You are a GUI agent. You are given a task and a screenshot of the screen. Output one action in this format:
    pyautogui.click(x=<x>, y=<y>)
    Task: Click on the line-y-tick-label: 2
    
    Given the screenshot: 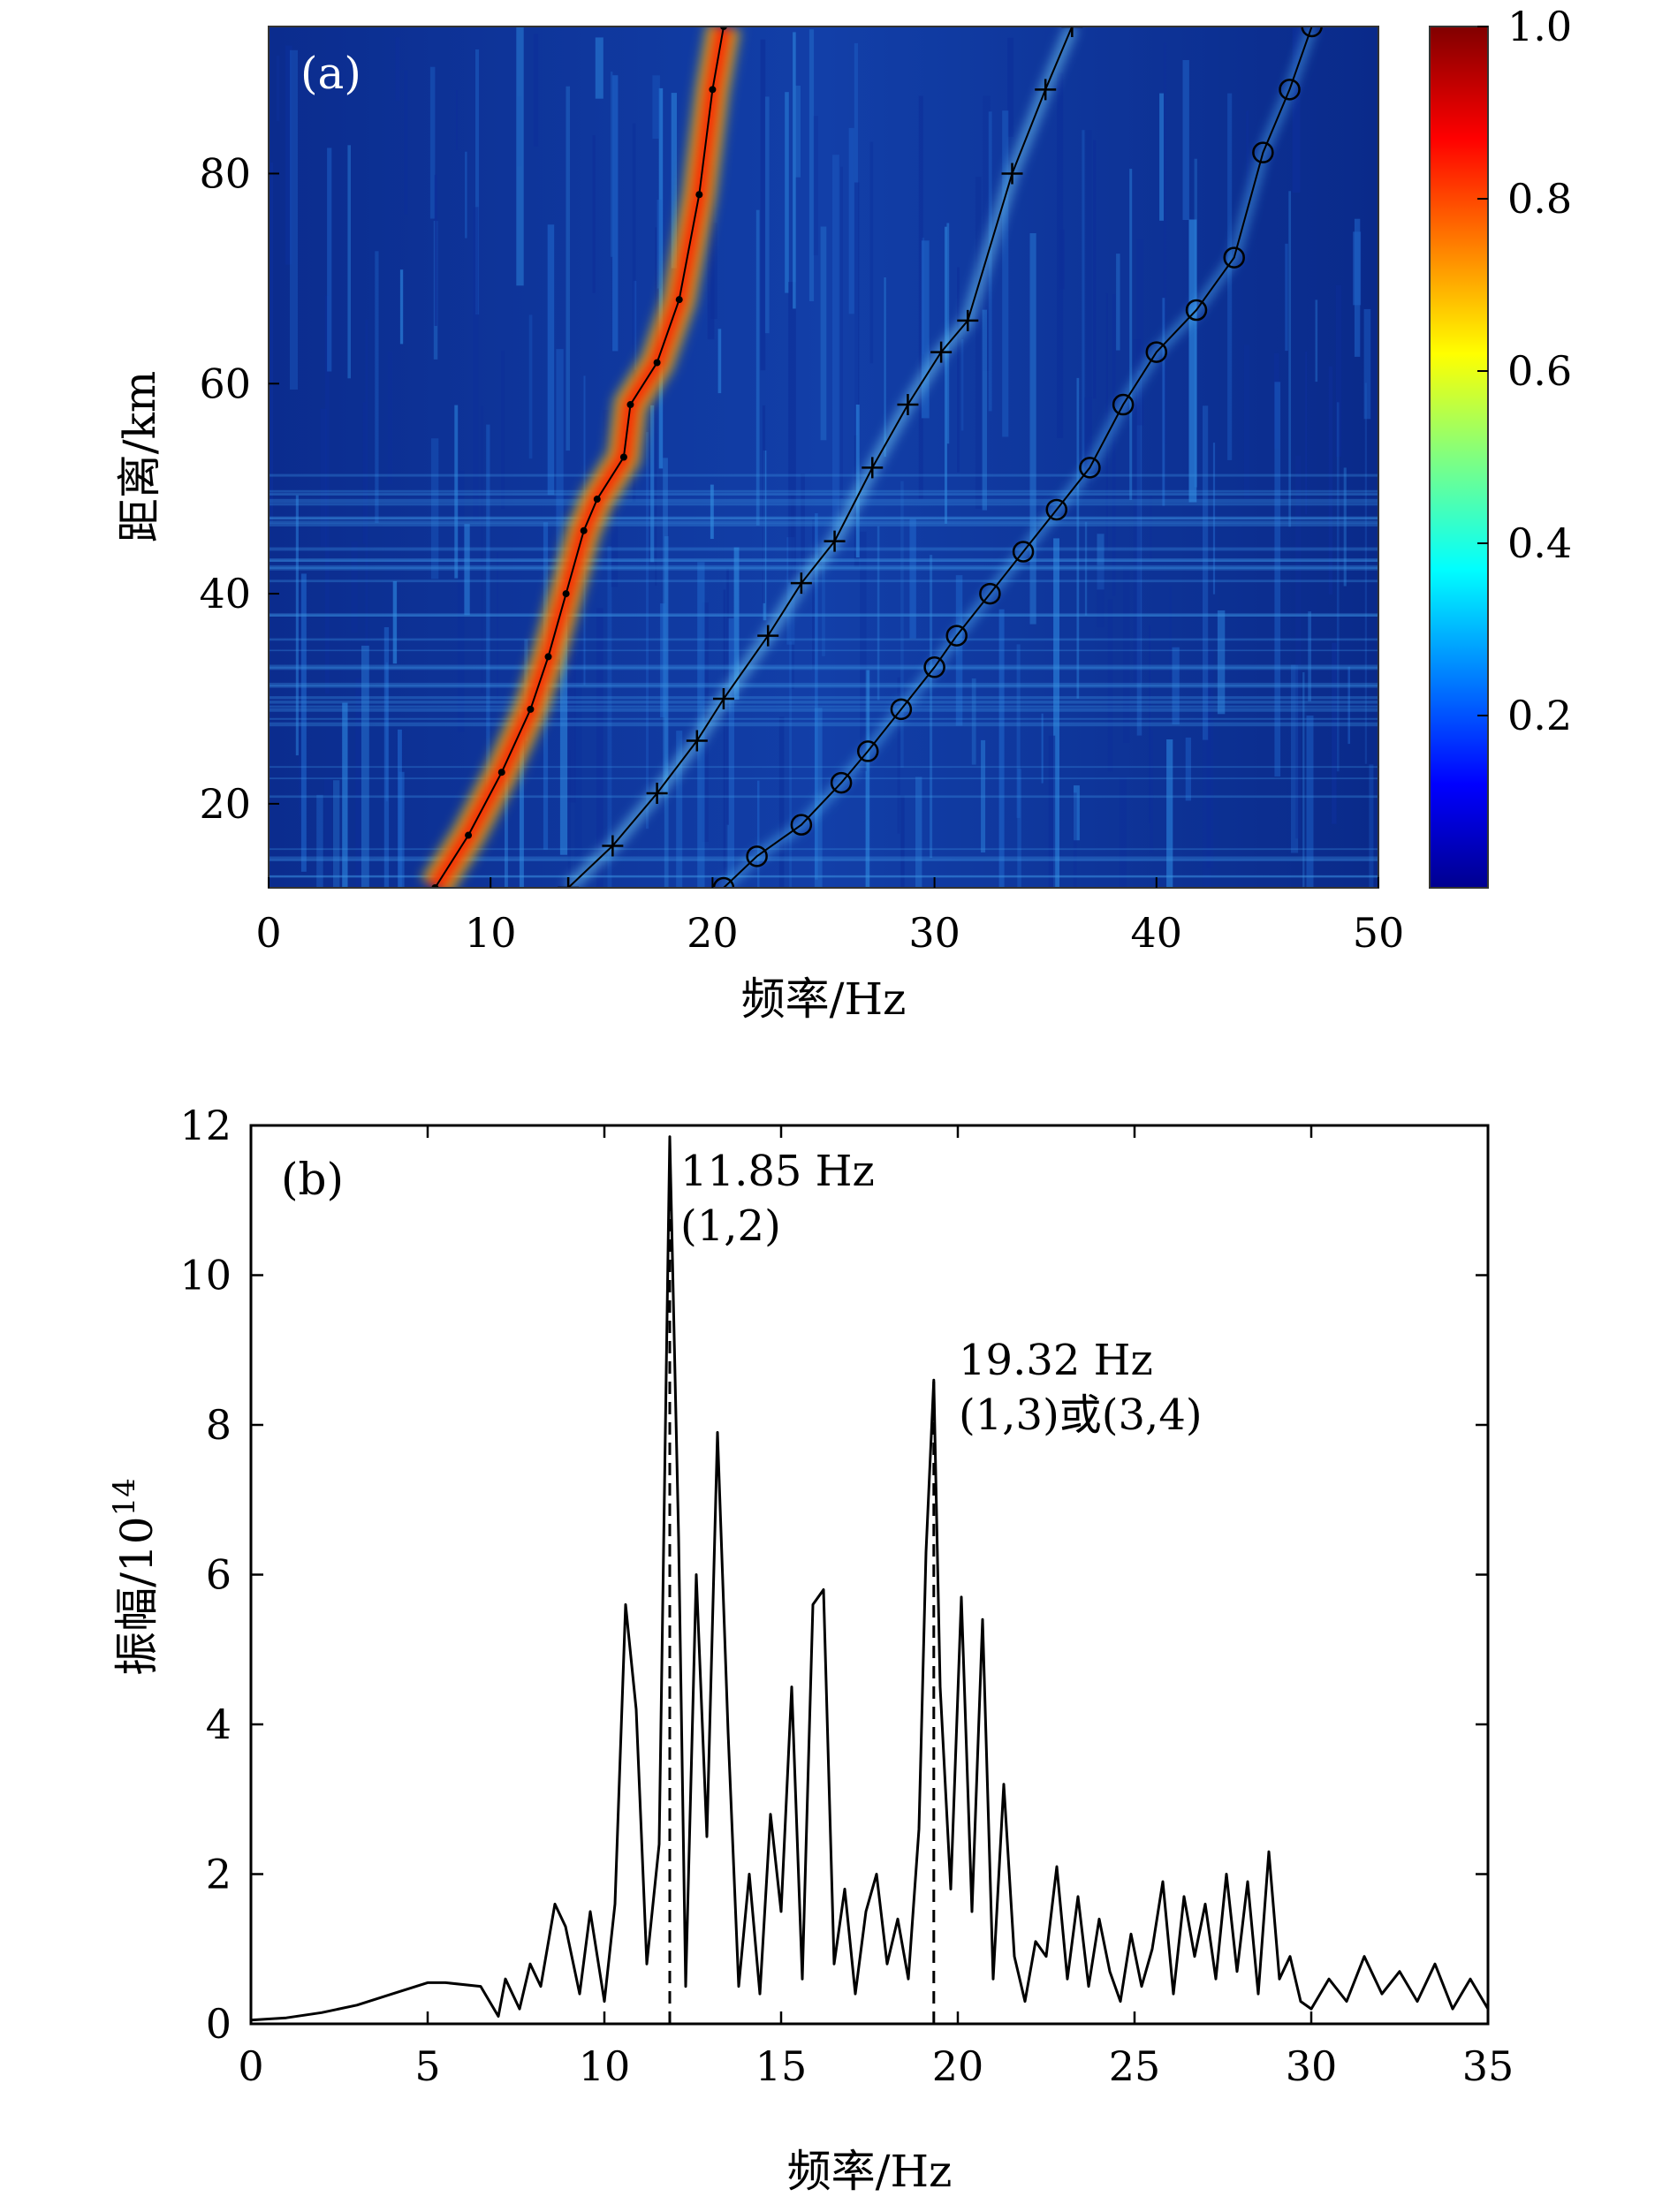 What is the action you would take?
    pyautogui.click(x=219, y=1874)
    